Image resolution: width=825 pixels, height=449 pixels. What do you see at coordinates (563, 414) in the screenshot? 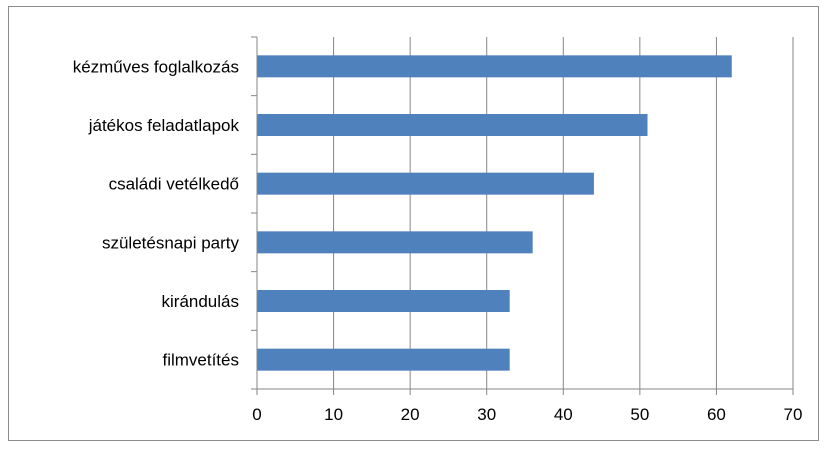
I see `x-tick-label: 40` at bounding box center [563, 414].